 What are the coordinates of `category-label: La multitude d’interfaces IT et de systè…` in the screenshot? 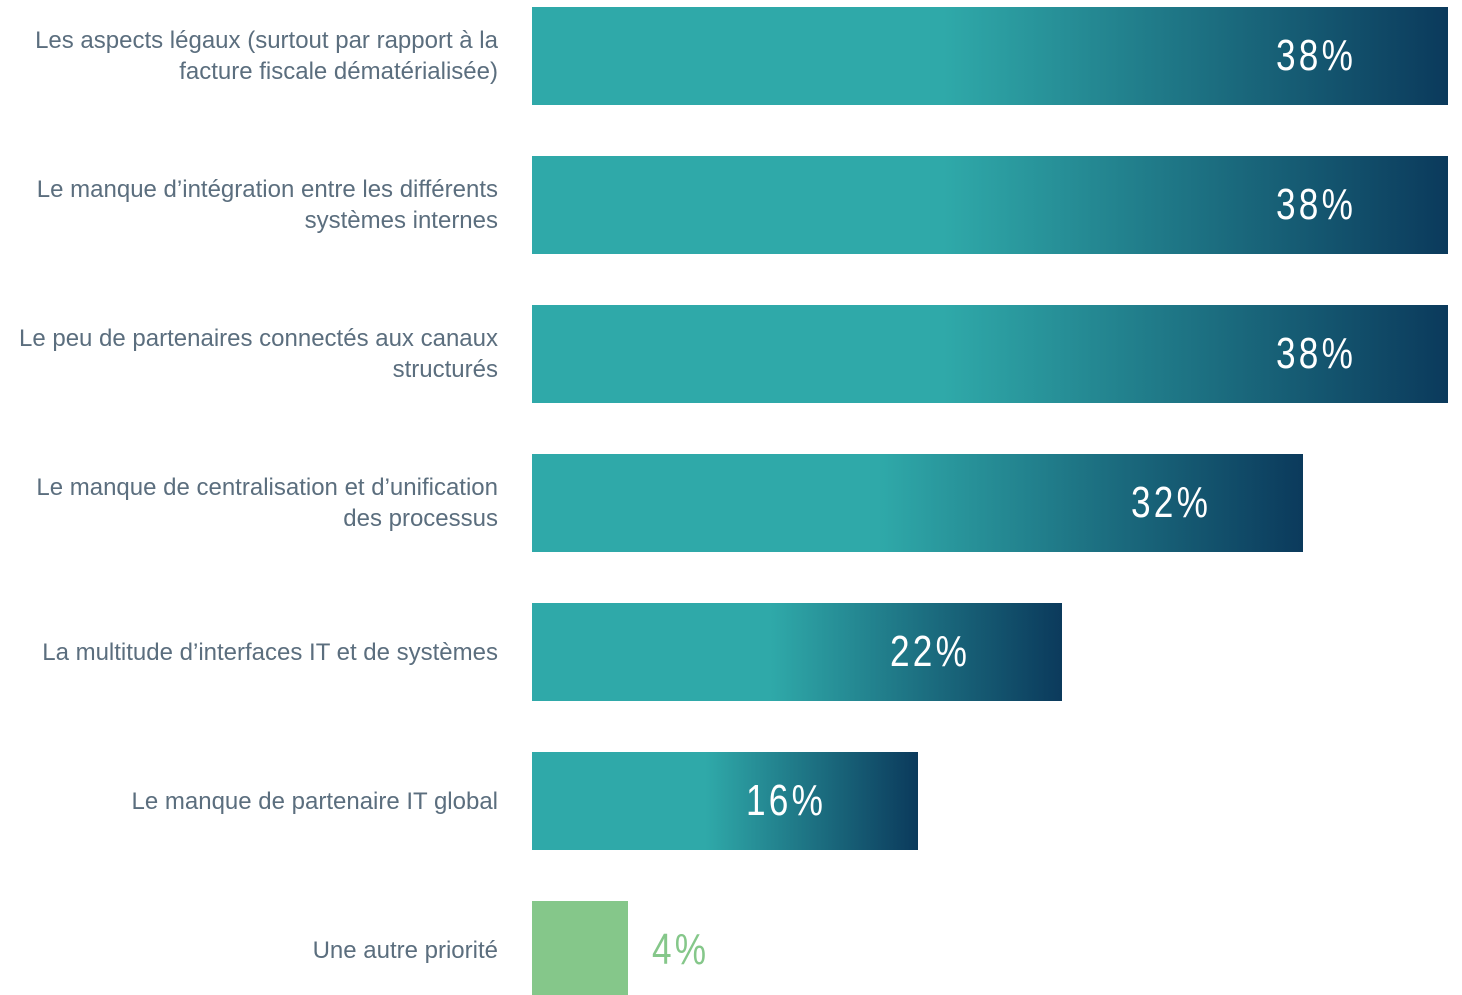 It's located at (270, 652).